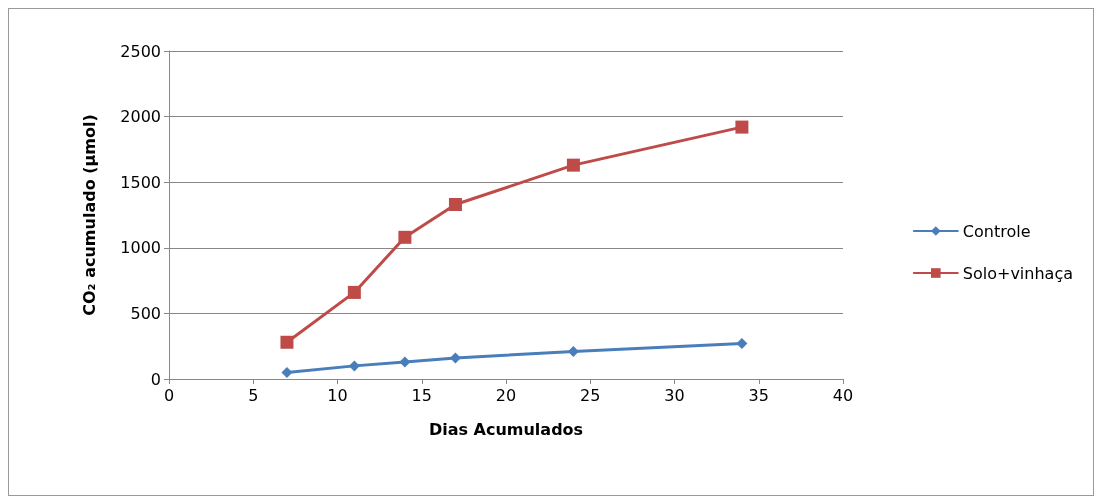 This screenshot has height=504, width=1102. What do you see at coordinates (996, 231) in the screenshot?
I see `legend-label: Controle` at bounding box center [996, 231].